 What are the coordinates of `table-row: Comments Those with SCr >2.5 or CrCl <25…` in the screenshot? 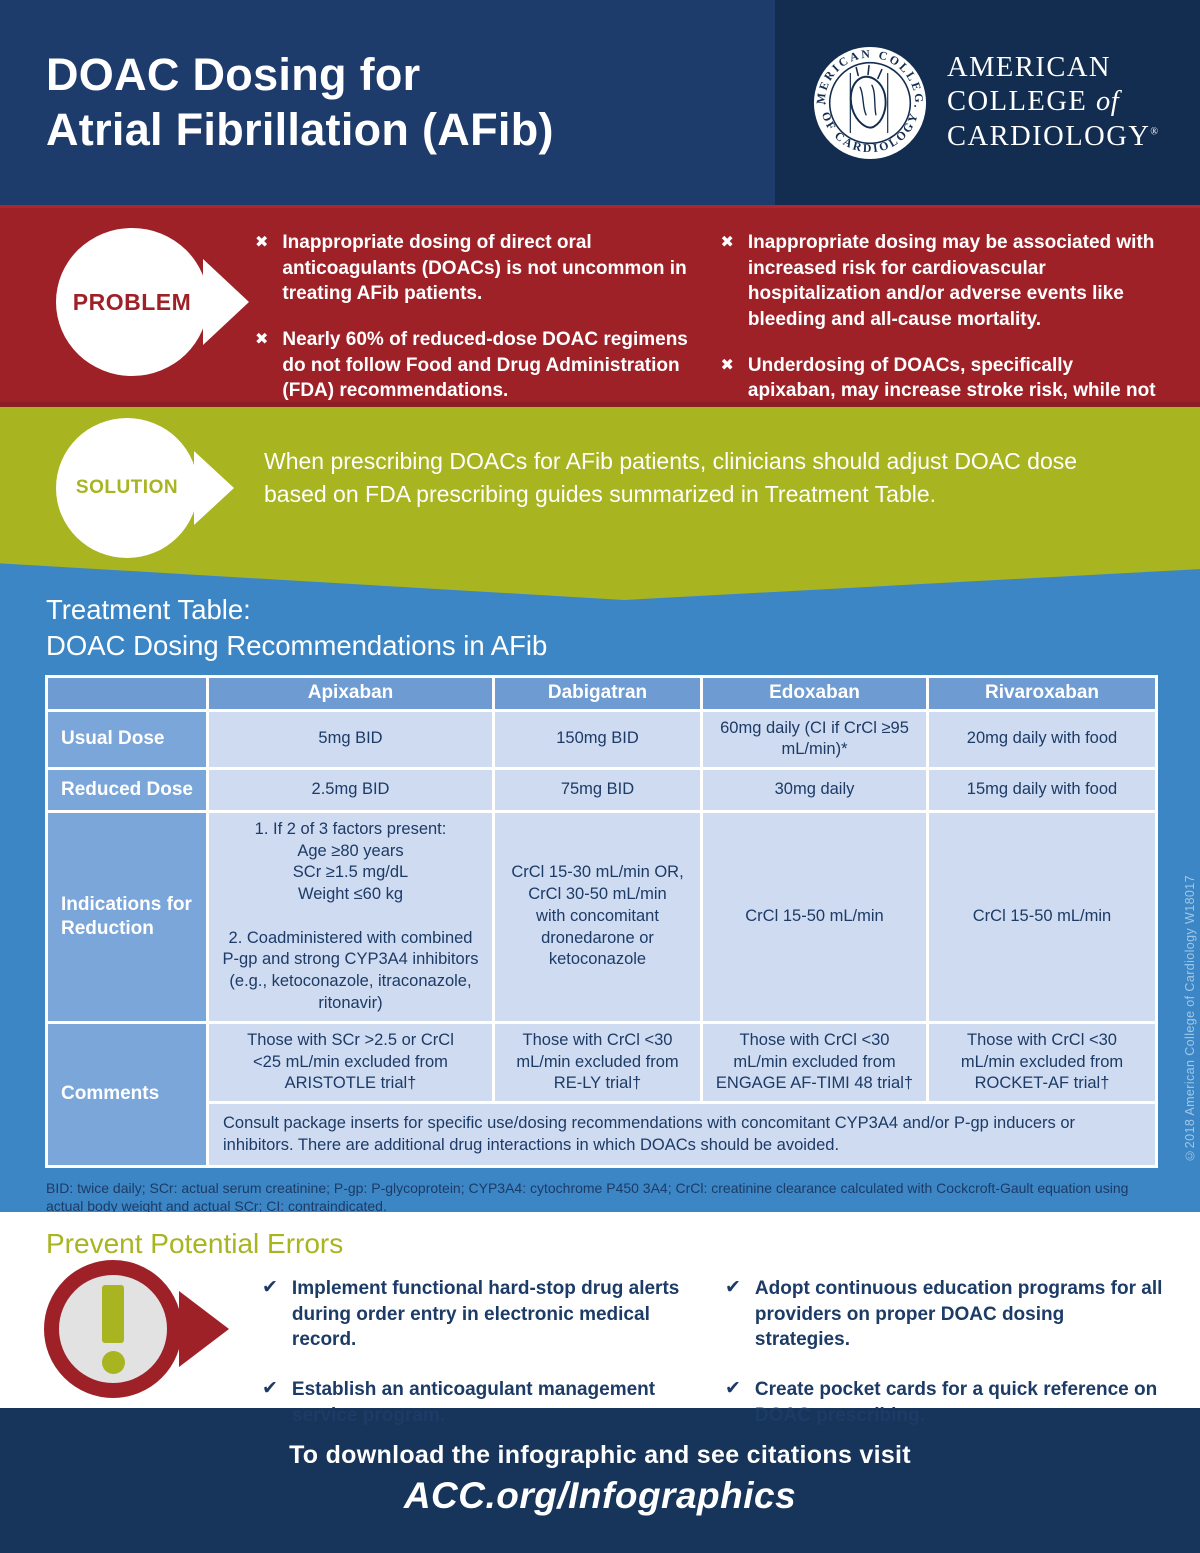 It's located at (601, 1094).